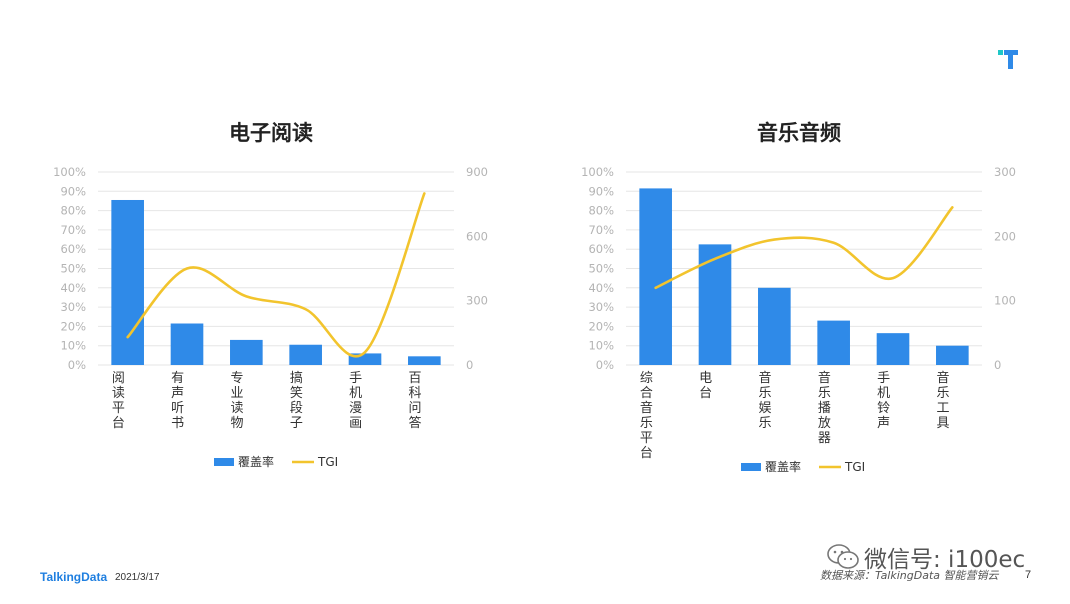 The width and height of the screenshot is (1070, 604). I want to click on y-right-tick-label: 100, so click(1005, 301).